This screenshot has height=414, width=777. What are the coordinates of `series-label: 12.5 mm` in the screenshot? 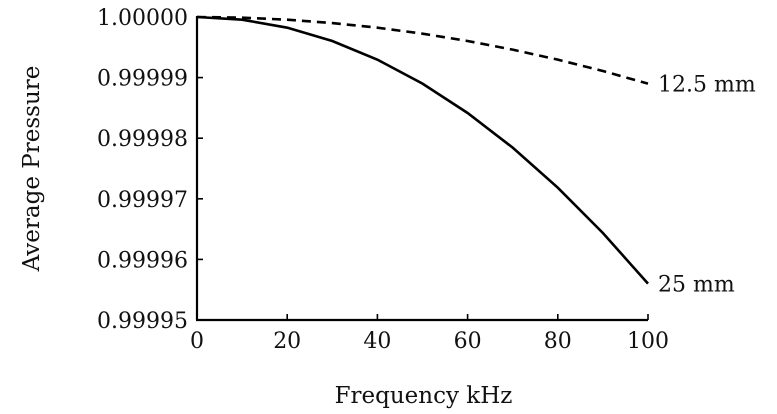 It's located at (707, 85).